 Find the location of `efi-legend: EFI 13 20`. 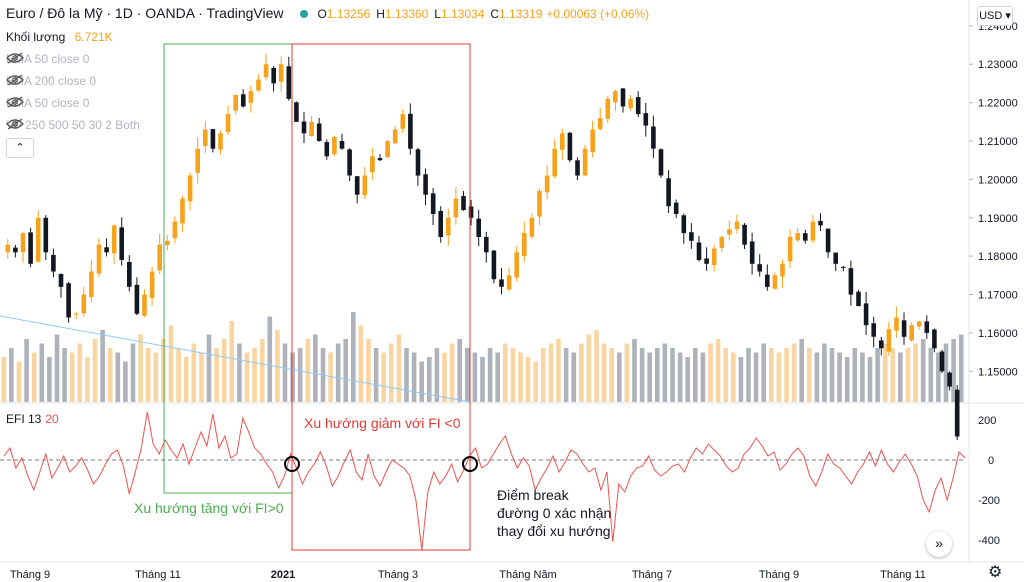

efi-legend: EFI 13 20 is located at coordinates (32, 419).